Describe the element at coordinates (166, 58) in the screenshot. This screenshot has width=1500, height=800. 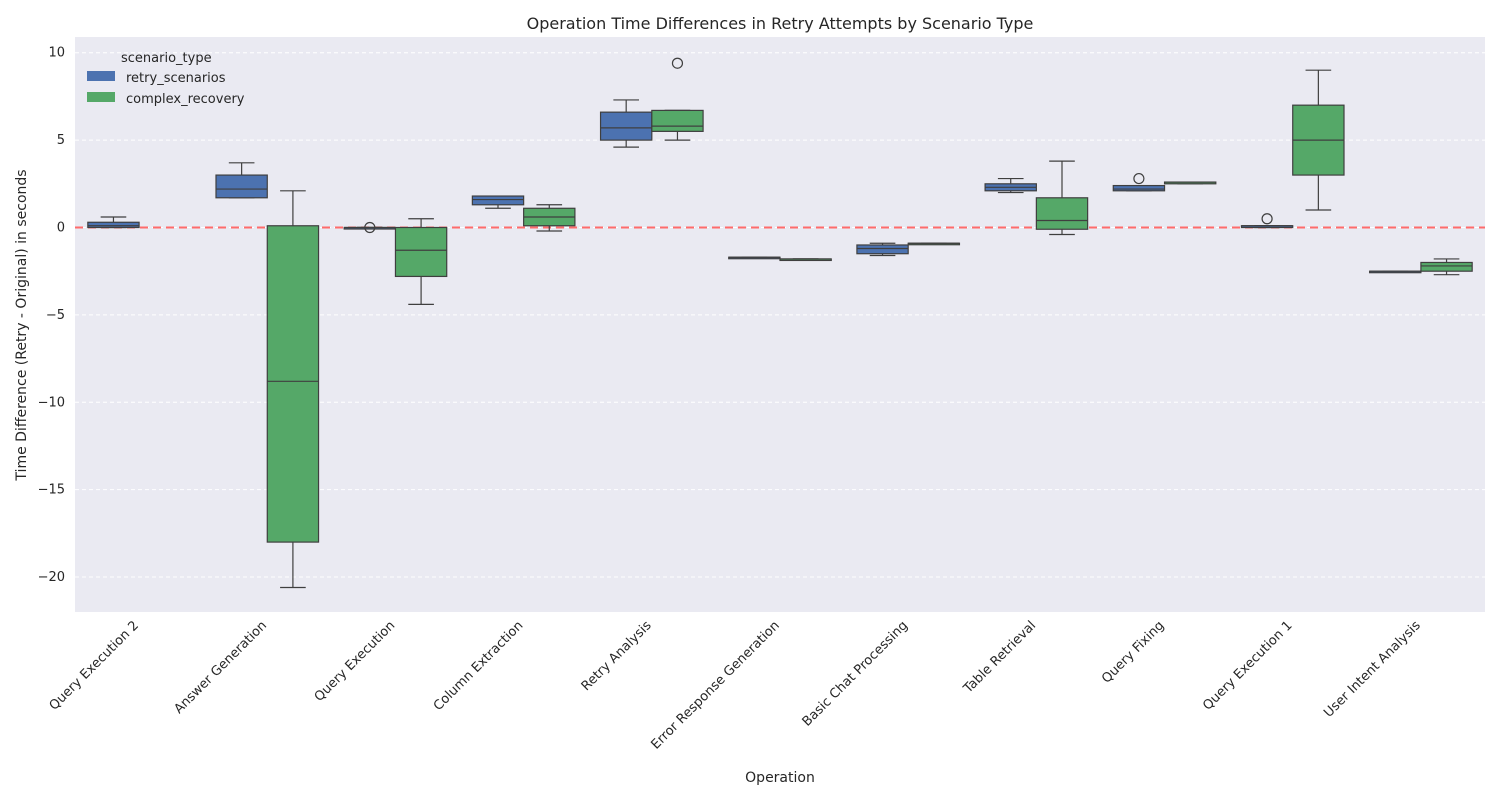
I see `legend-title: scenario_type` at that location.